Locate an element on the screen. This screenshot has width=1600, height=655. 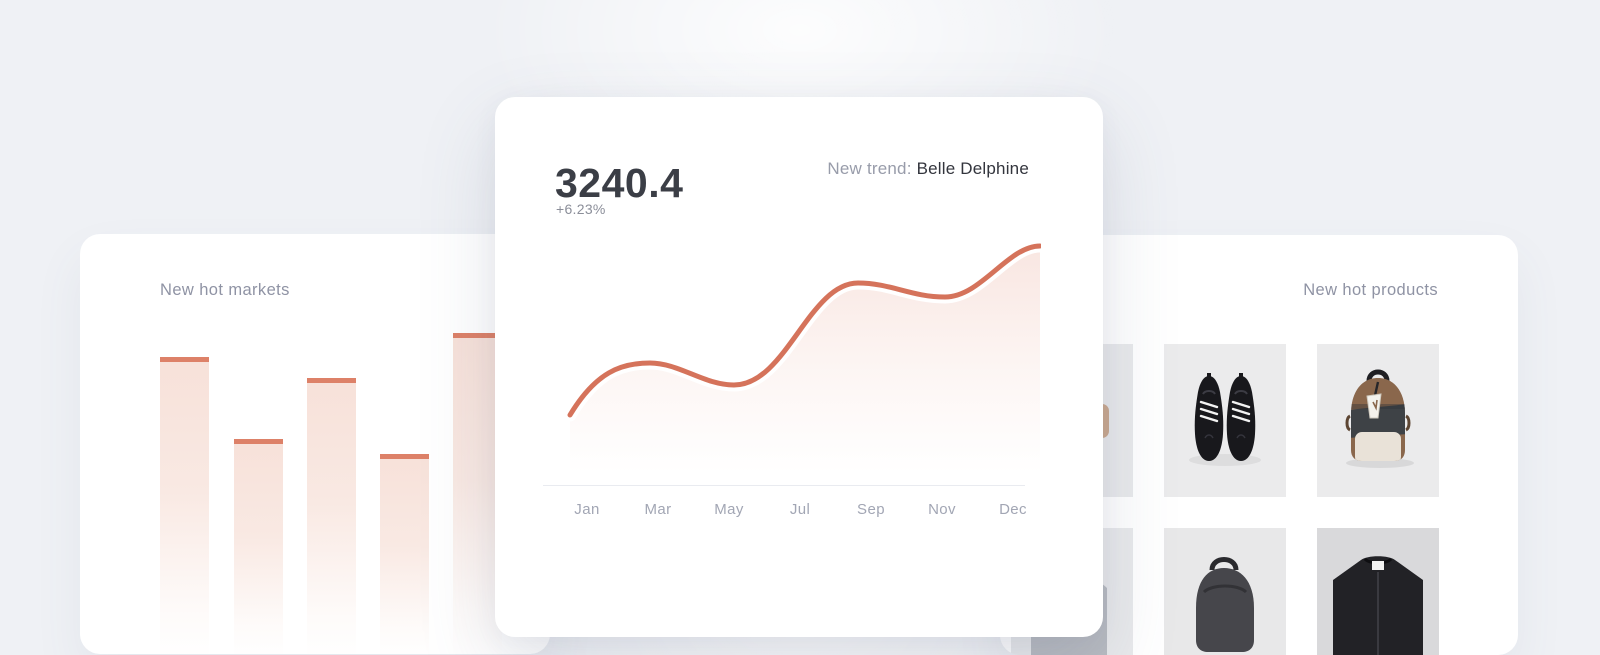
x-axis-line is located at coordinates (784, 485).